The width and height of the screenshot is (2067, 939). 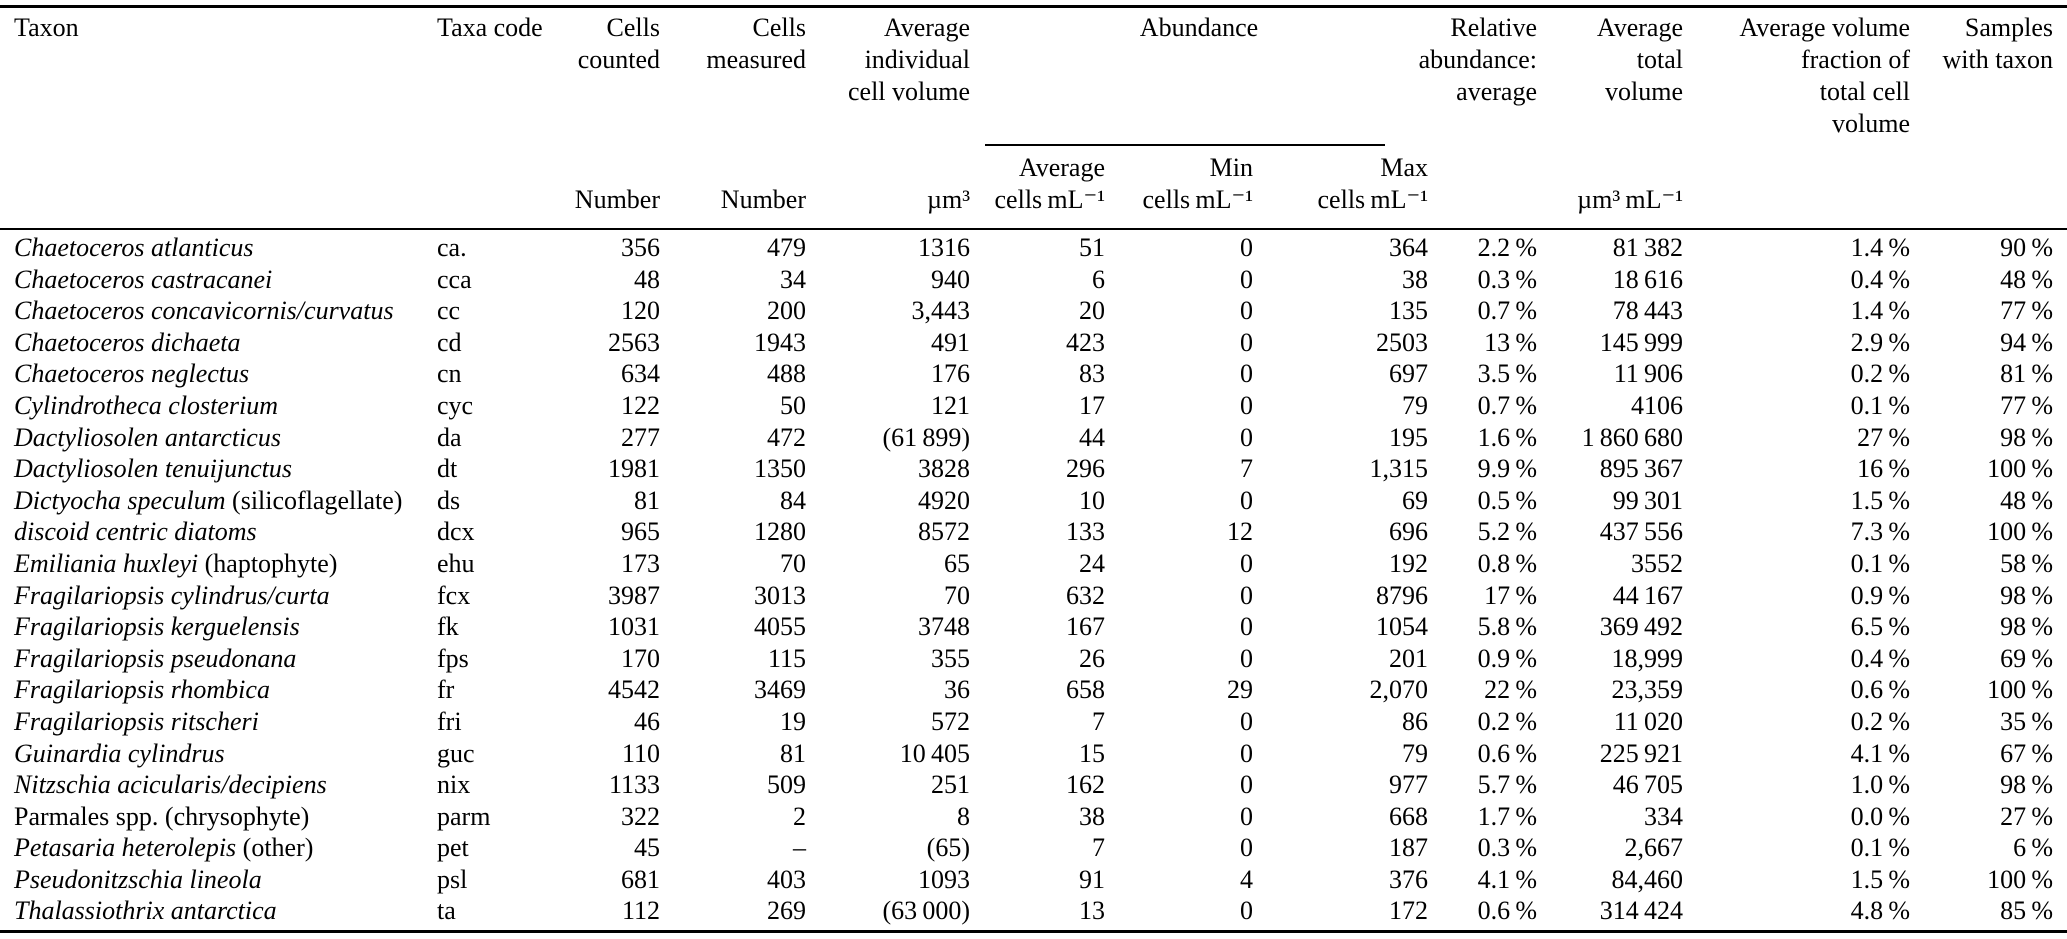 I want to click on samples-cell: 58 %, so click(x=2026, y=563).